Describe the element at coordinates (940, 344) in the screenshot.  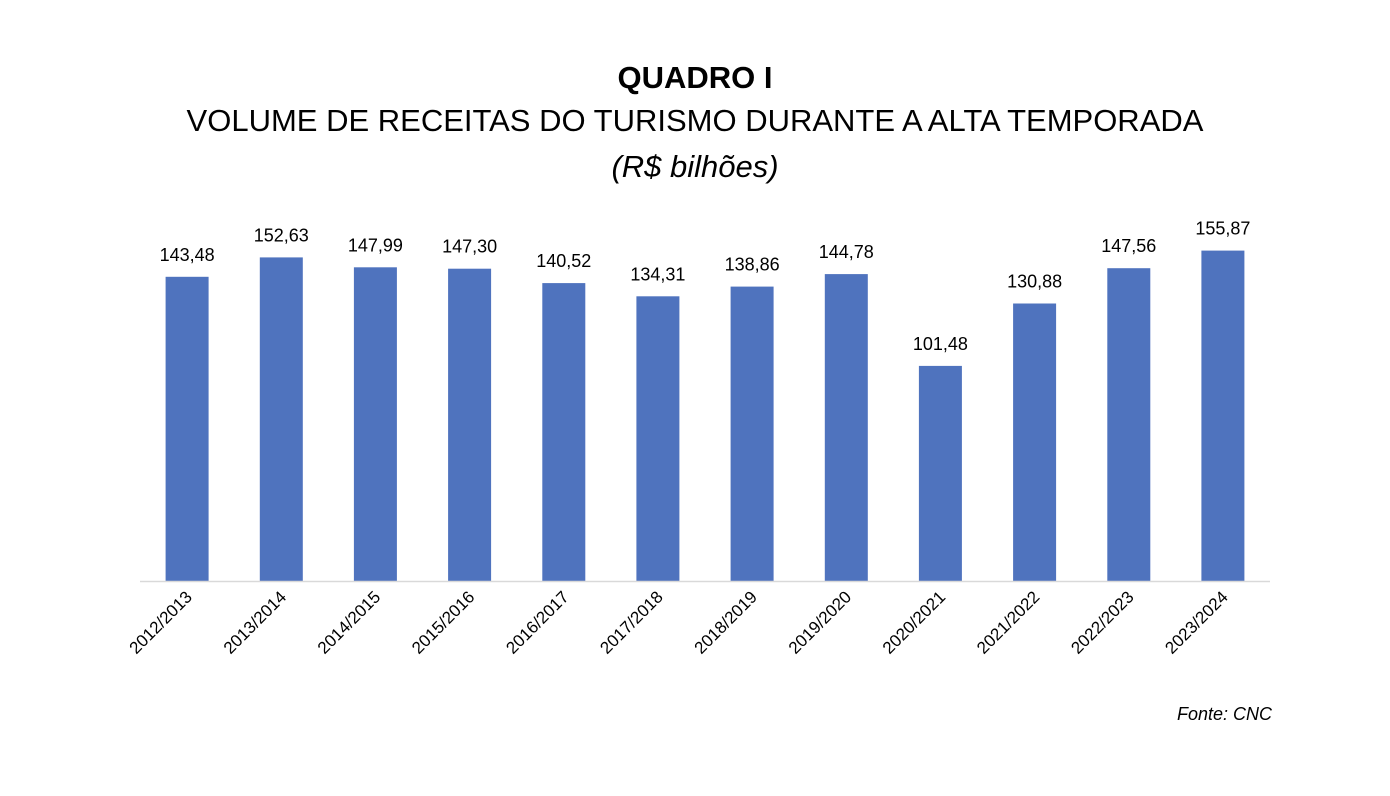
I see `data-label: 101,48` at that location.